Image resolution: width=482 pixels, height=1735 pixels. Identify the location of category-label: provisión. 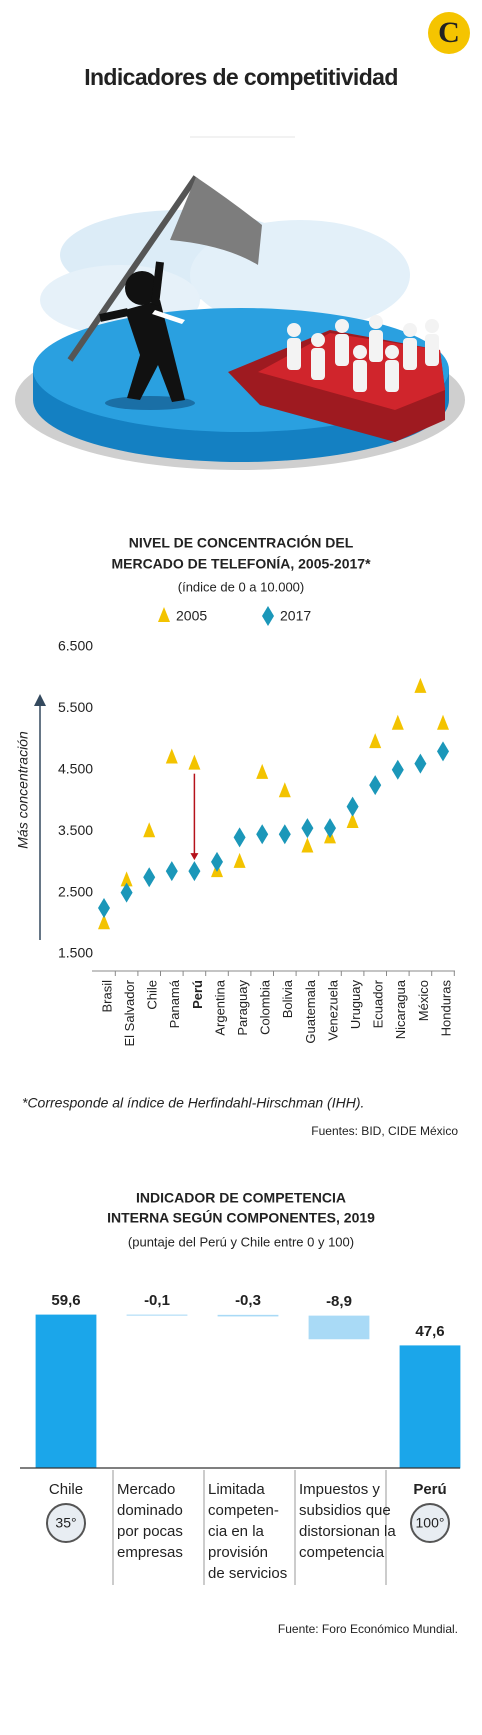
(238, 1552).